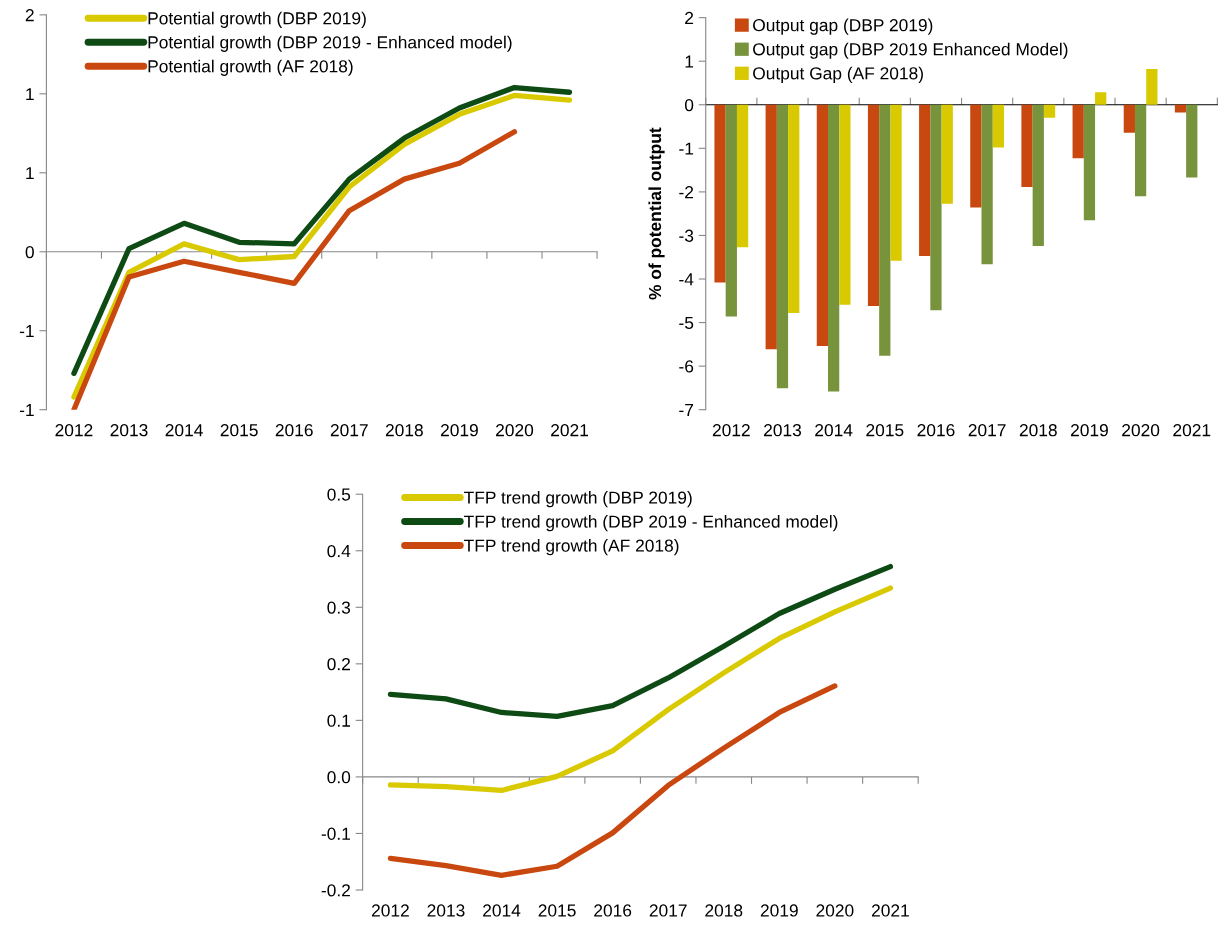 The width and height of the screenshot is (1221, 929). What do you see at coordinates (330, 43) in the screenshot?
I see `legend-label: Potential growth (DBP 2019 - Enhanced model)` at bounding box center [330, 43].